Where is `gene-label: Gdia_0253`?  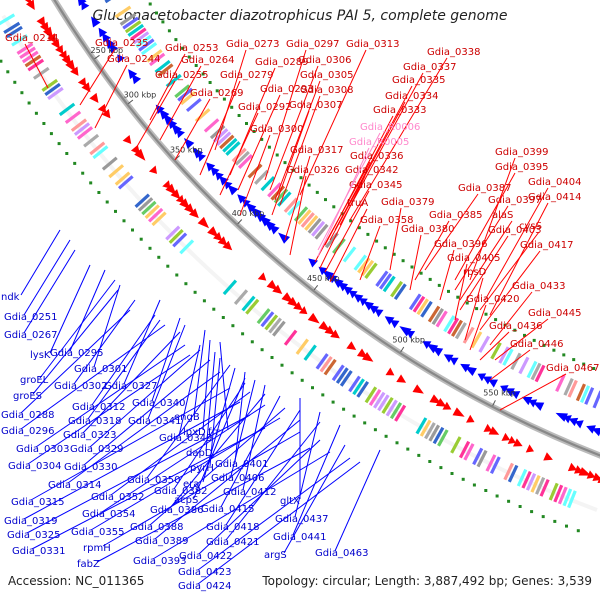 gene-label: Gdia_0253 is located at coordinates (191, 48).